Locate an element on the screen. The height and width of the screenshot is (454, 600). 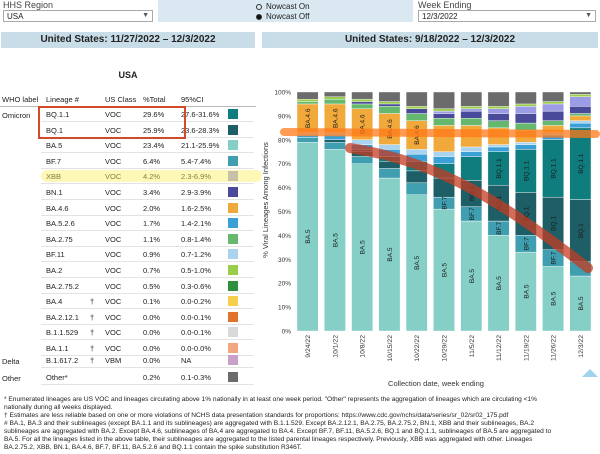
y-tick-label: 90% is located at coordinates (284, 116).